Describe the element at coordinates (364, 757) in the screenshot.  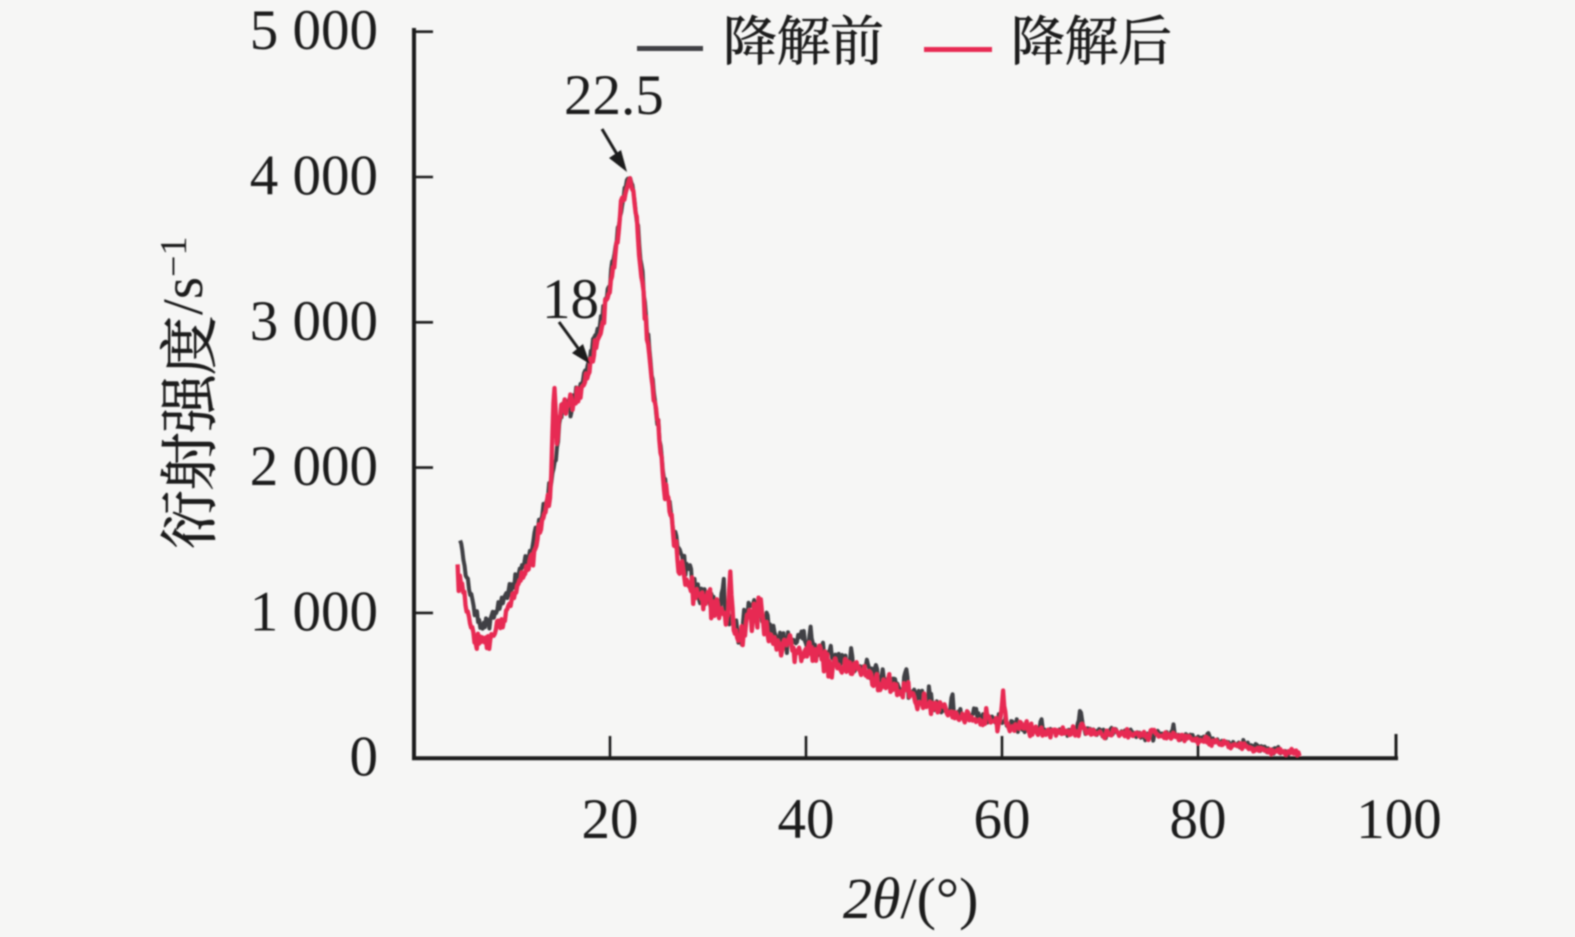
I see `svg-text: 0` at that location.